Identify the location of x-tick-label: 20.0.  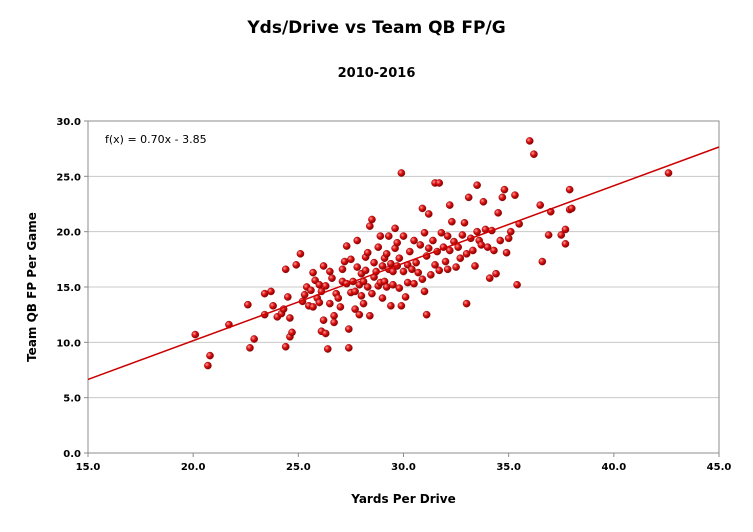
(193, 467).